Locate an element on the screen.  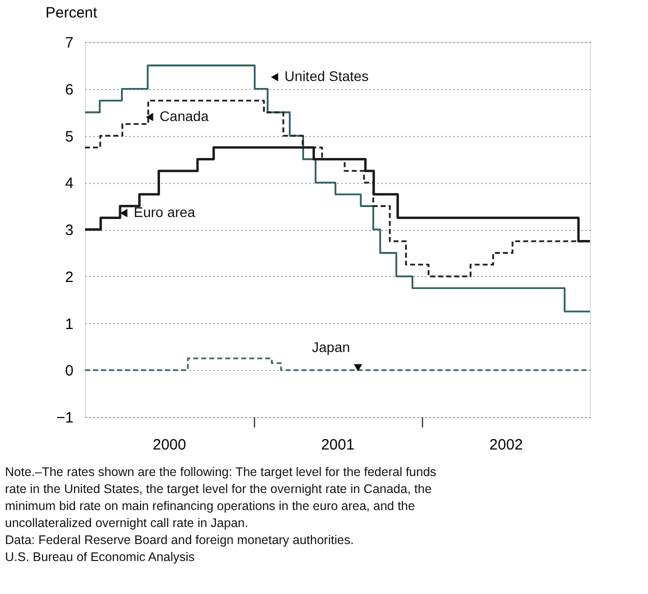
x-tick-label: 2000 is located at coordinates (169, 445).